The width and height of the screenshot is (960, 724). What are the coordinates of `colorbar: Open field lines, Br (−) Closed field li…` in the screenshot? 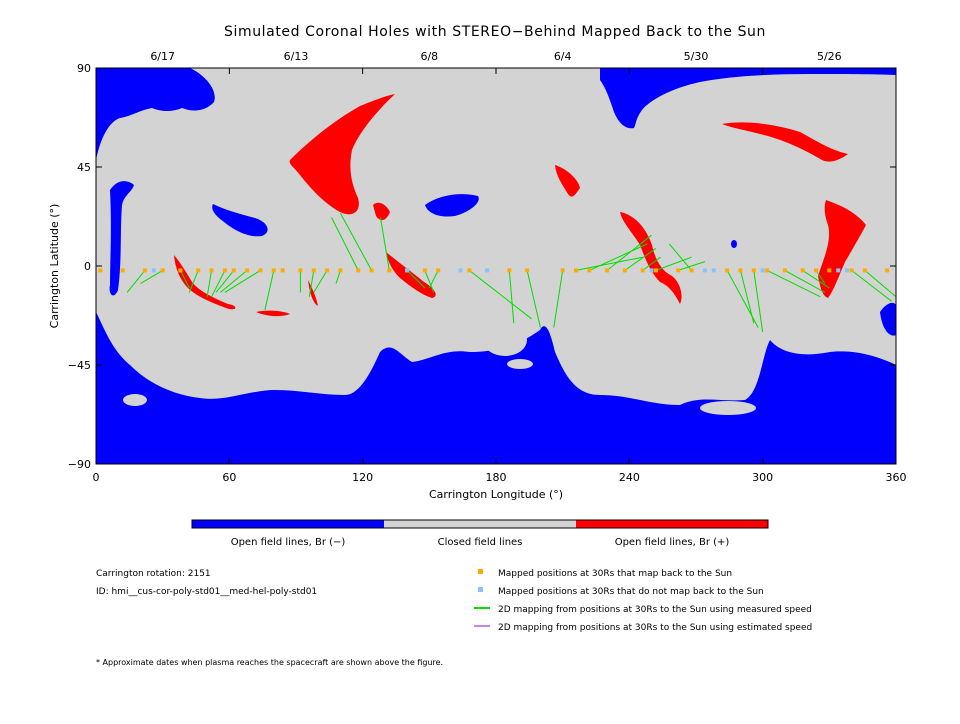 It's located at (480, 533).